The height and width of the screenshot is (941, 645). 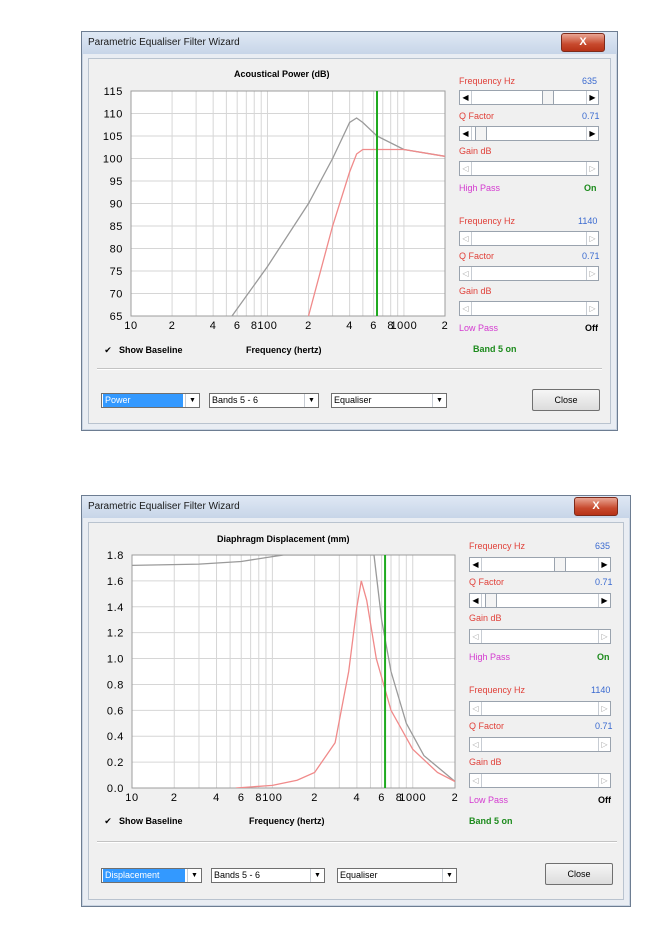 What do you see at coordinates (115, 685) in the screenshot?
I see `y-tick-label: 0.8` at bounding box center [115, 685].